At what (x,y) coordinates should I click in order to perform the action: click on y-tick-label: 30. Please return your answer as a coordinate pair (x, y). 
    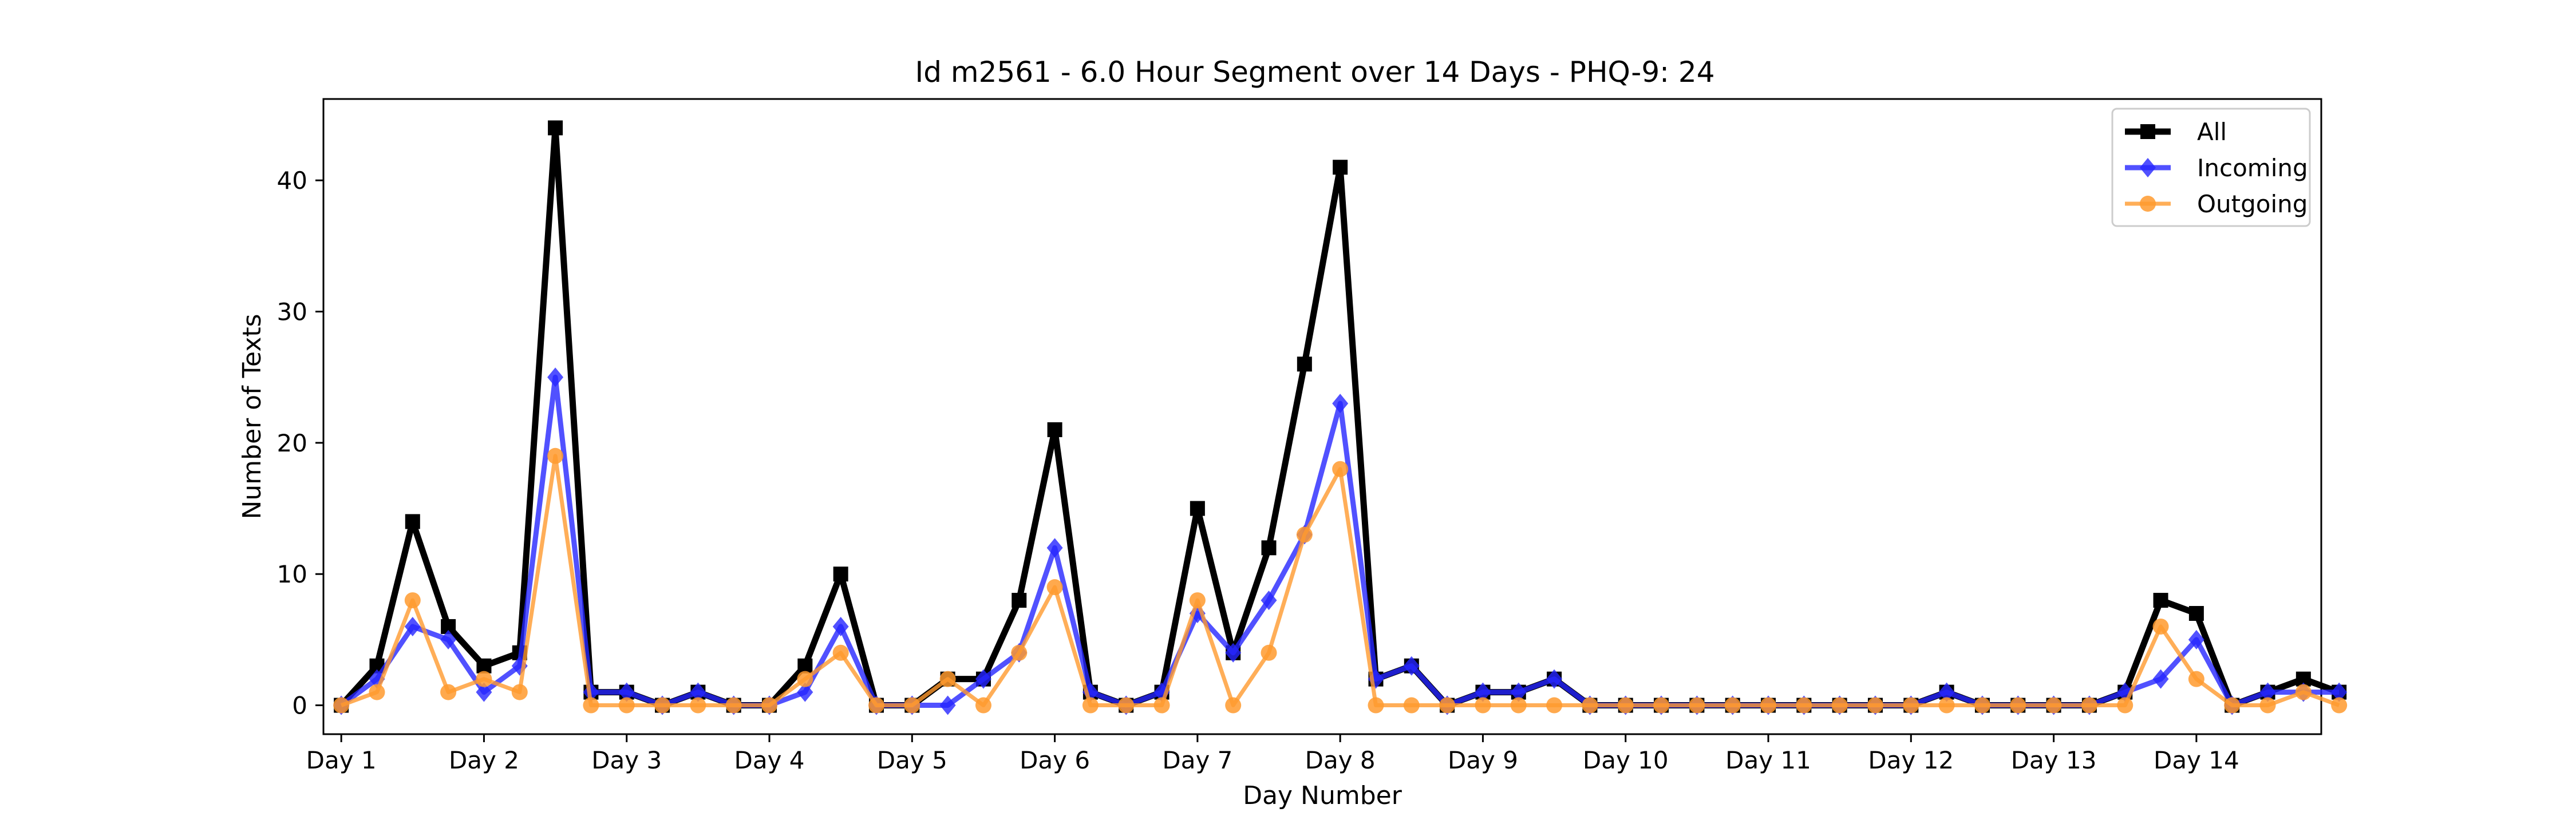
    Looking at the image, I should click on (292, 312).